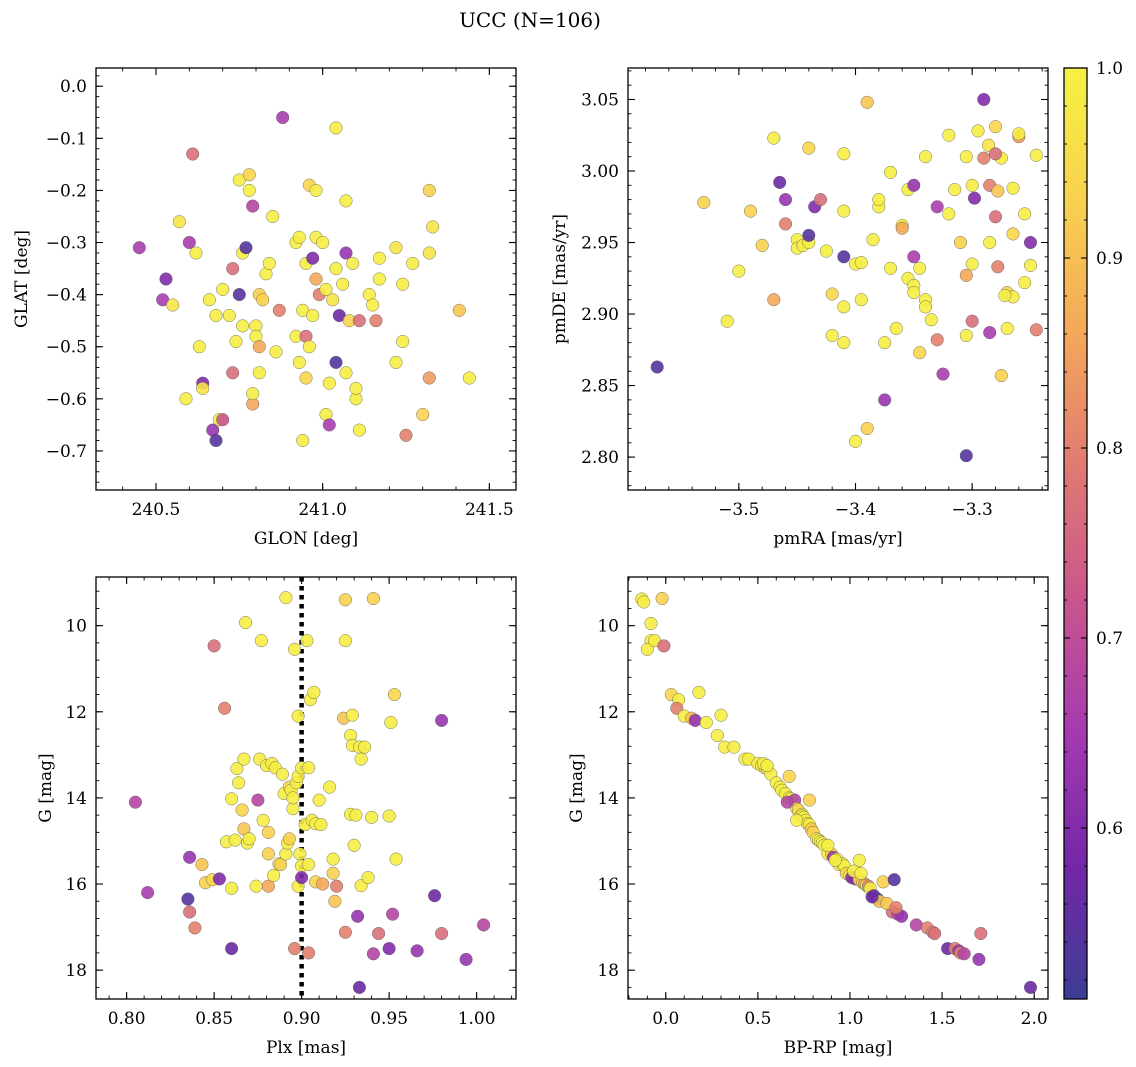  Describe the element at coordinates (608, 627) in the screenshot. I see `y-tick-label: 10` at that location.